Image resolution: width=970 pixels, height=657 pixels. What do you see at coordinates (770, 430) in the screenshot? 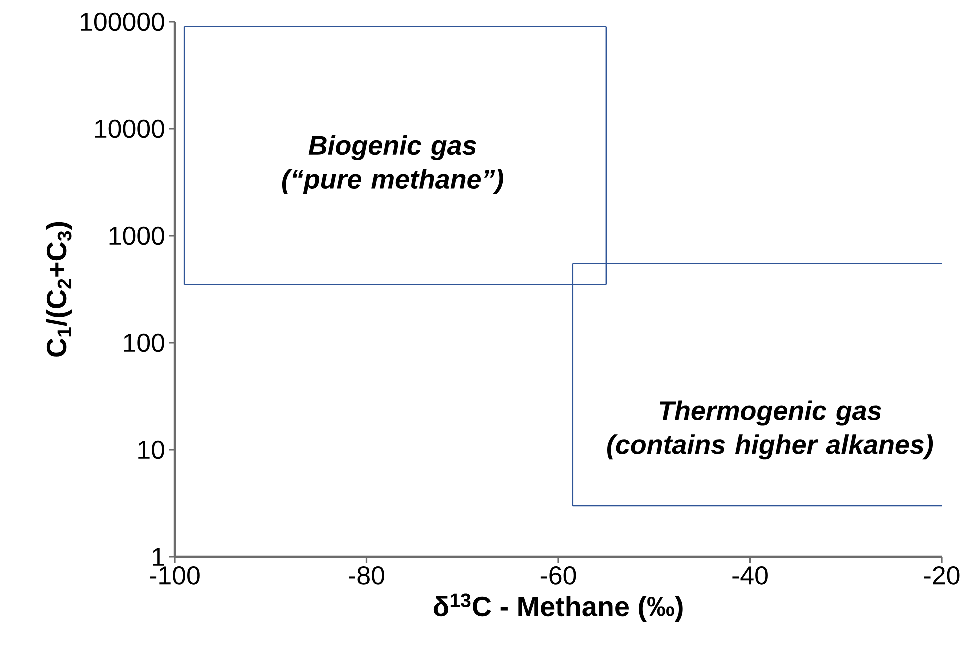
I see `annotation: Thermogenic gas (contains higher alkanes)` at bounding box center [770, 430].